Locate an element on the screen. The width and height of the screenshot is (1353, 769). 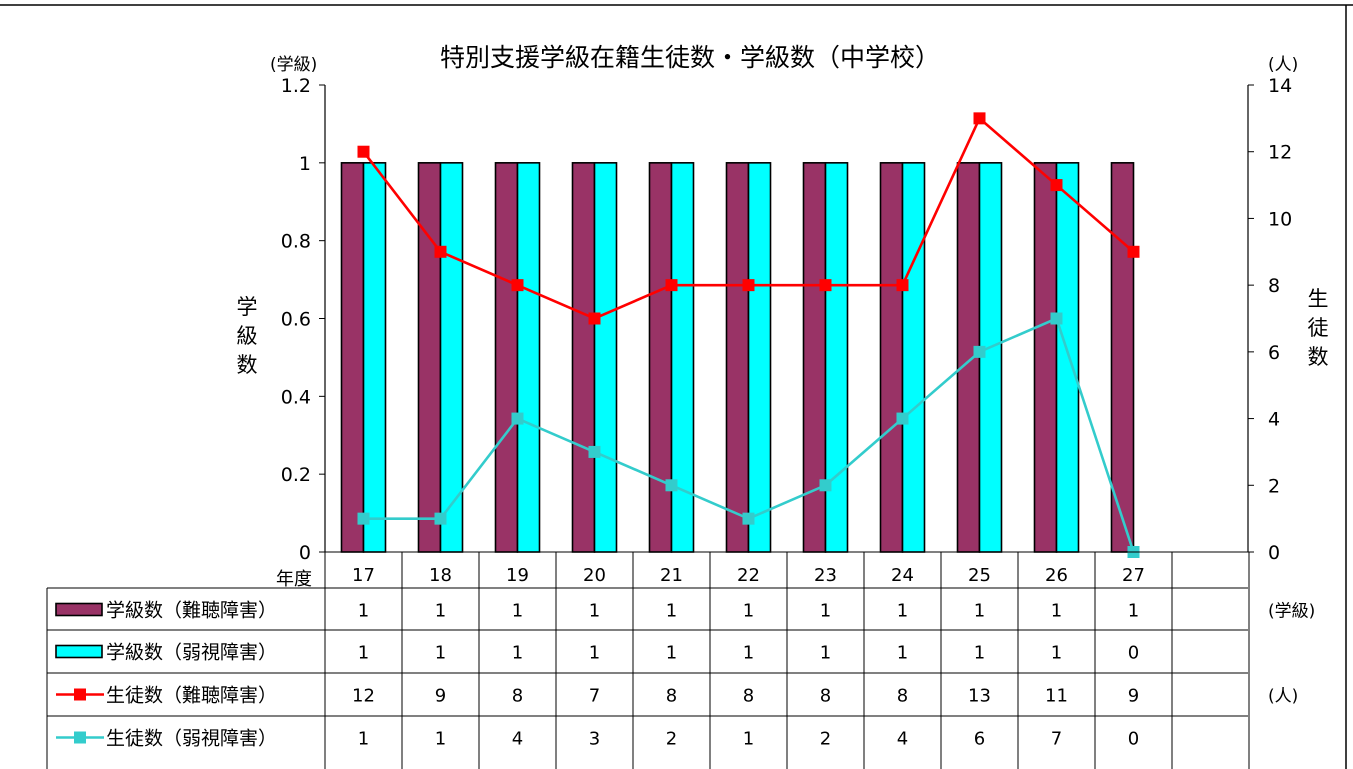
category-label: 26 is located at coordinates (1056, 575).